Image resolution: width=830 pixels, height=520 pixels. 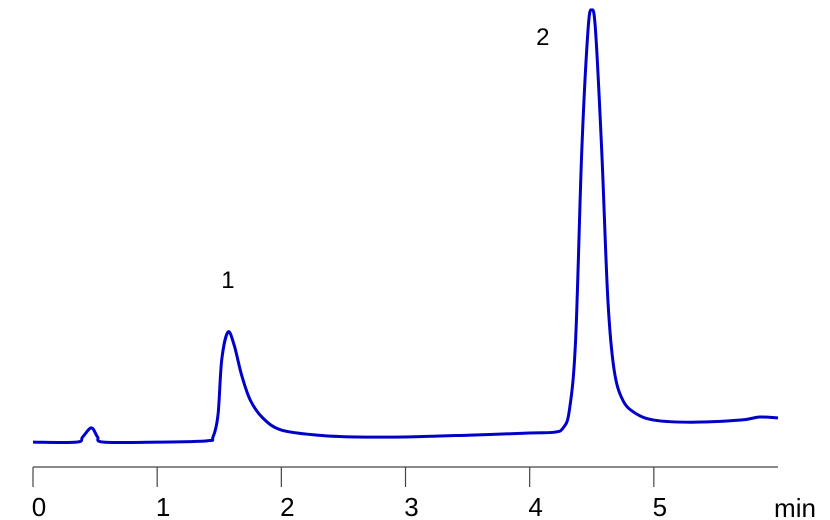 I want to click on x-tick-label: 2, so click(x=287, y=506).